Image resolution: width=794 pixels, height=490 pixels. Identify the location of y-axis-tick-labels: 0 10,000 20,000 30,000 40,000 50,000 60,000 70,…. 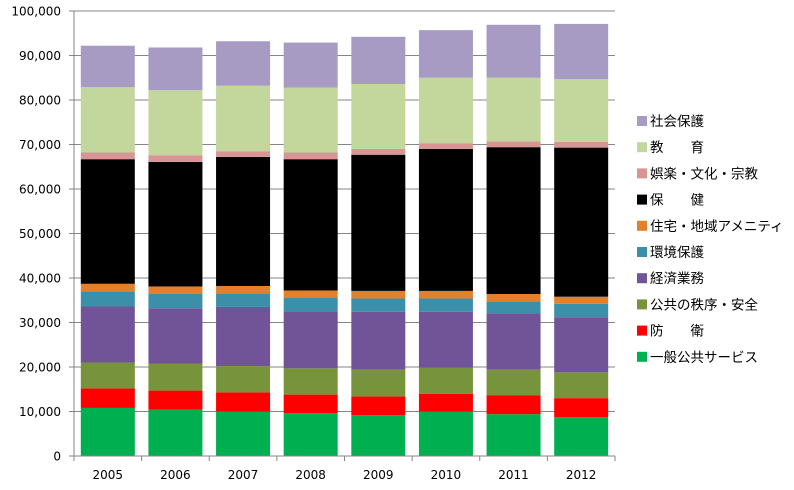
(36, 234).